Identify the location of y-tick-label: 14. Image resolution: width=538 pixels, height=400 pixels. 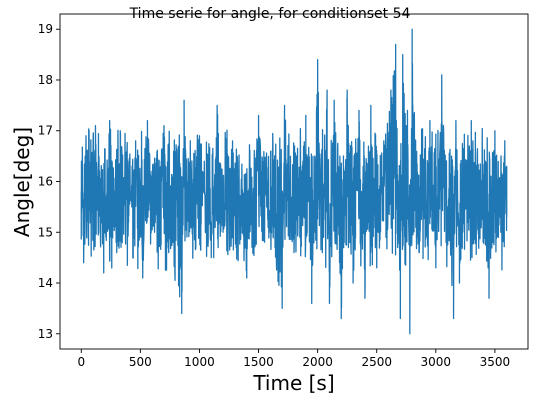
(45, 283).